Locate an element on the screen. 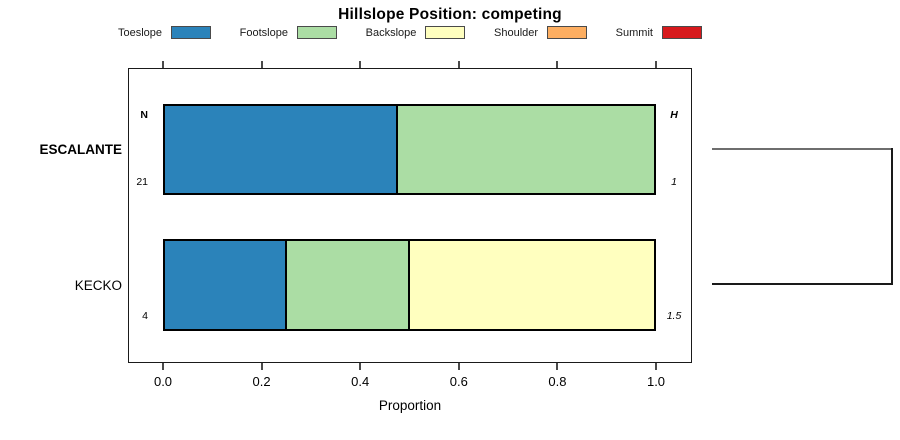  x-tick-label: 0.2 is located at coordinates (261, 381).